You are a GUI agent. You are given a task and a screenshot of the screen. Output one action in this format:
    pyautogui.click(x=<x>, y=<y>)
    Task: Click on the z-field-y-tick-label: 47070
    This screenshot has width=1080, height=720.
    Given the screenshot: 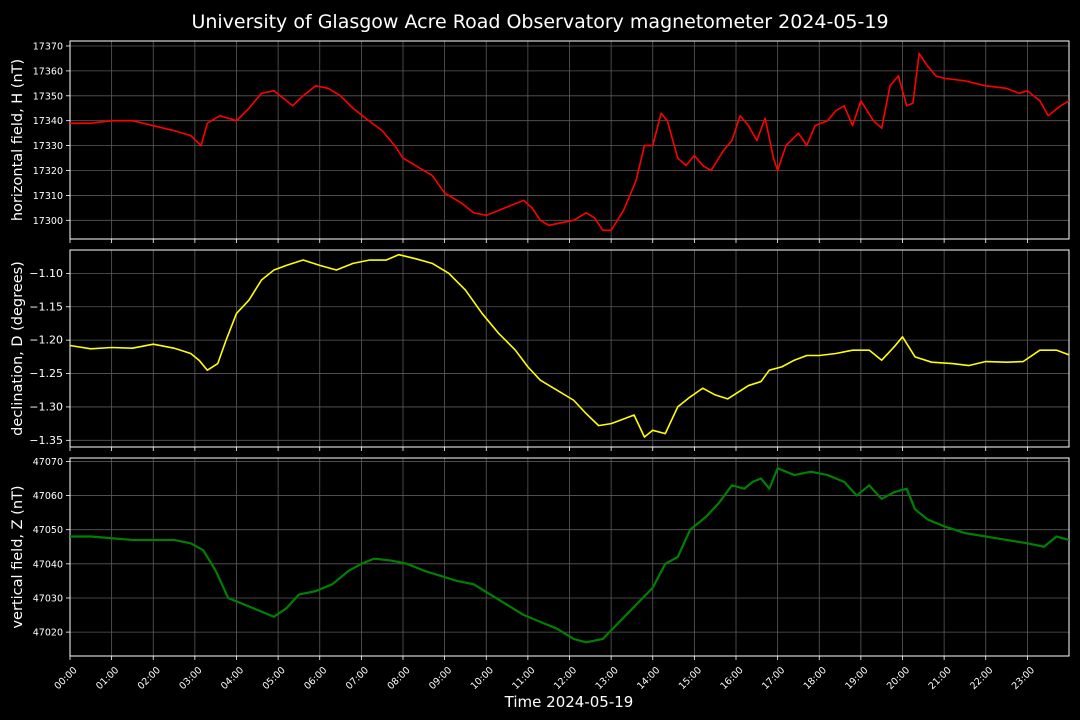 What is the action you would take?
    pyautogui.click(x=48, y=462)
    